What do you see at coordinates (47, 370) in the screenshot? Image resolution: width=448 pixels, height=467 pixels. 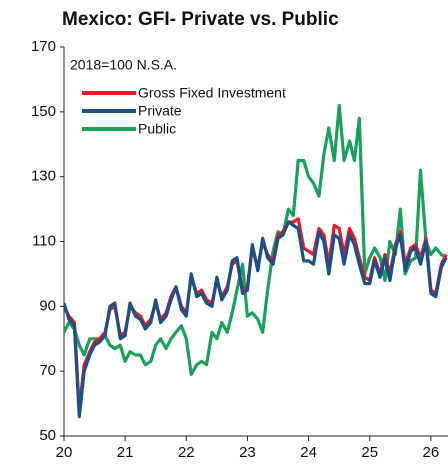 I see `y-tick-label: 70` at bounding box center [47, 370].